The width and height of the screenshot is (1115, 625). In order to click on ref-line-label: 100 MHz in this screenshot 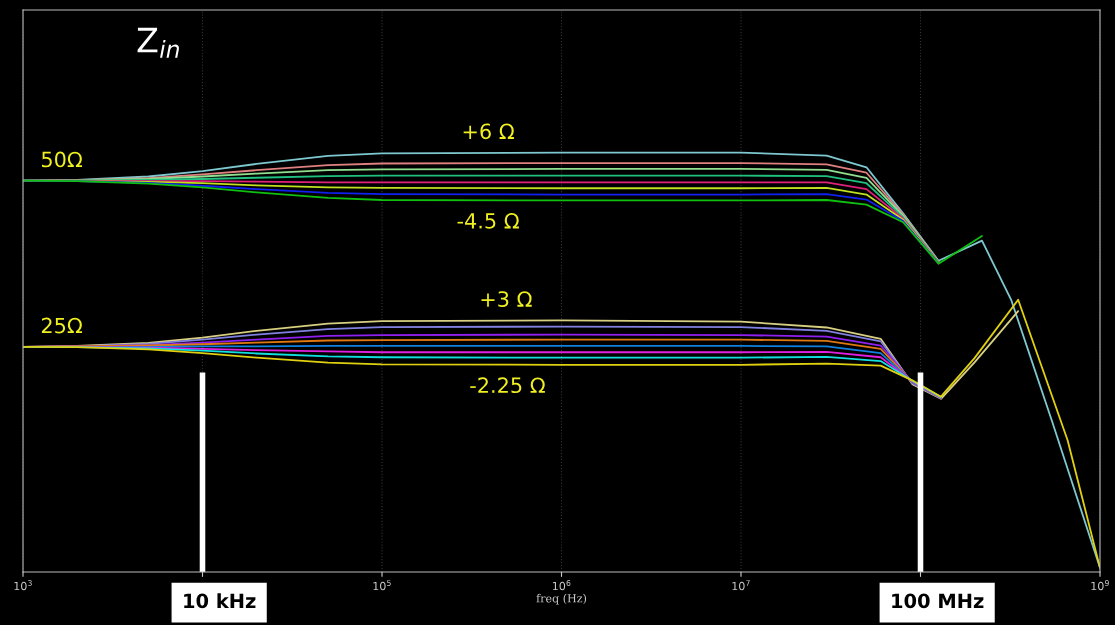, I will do `click(938, 601)`.